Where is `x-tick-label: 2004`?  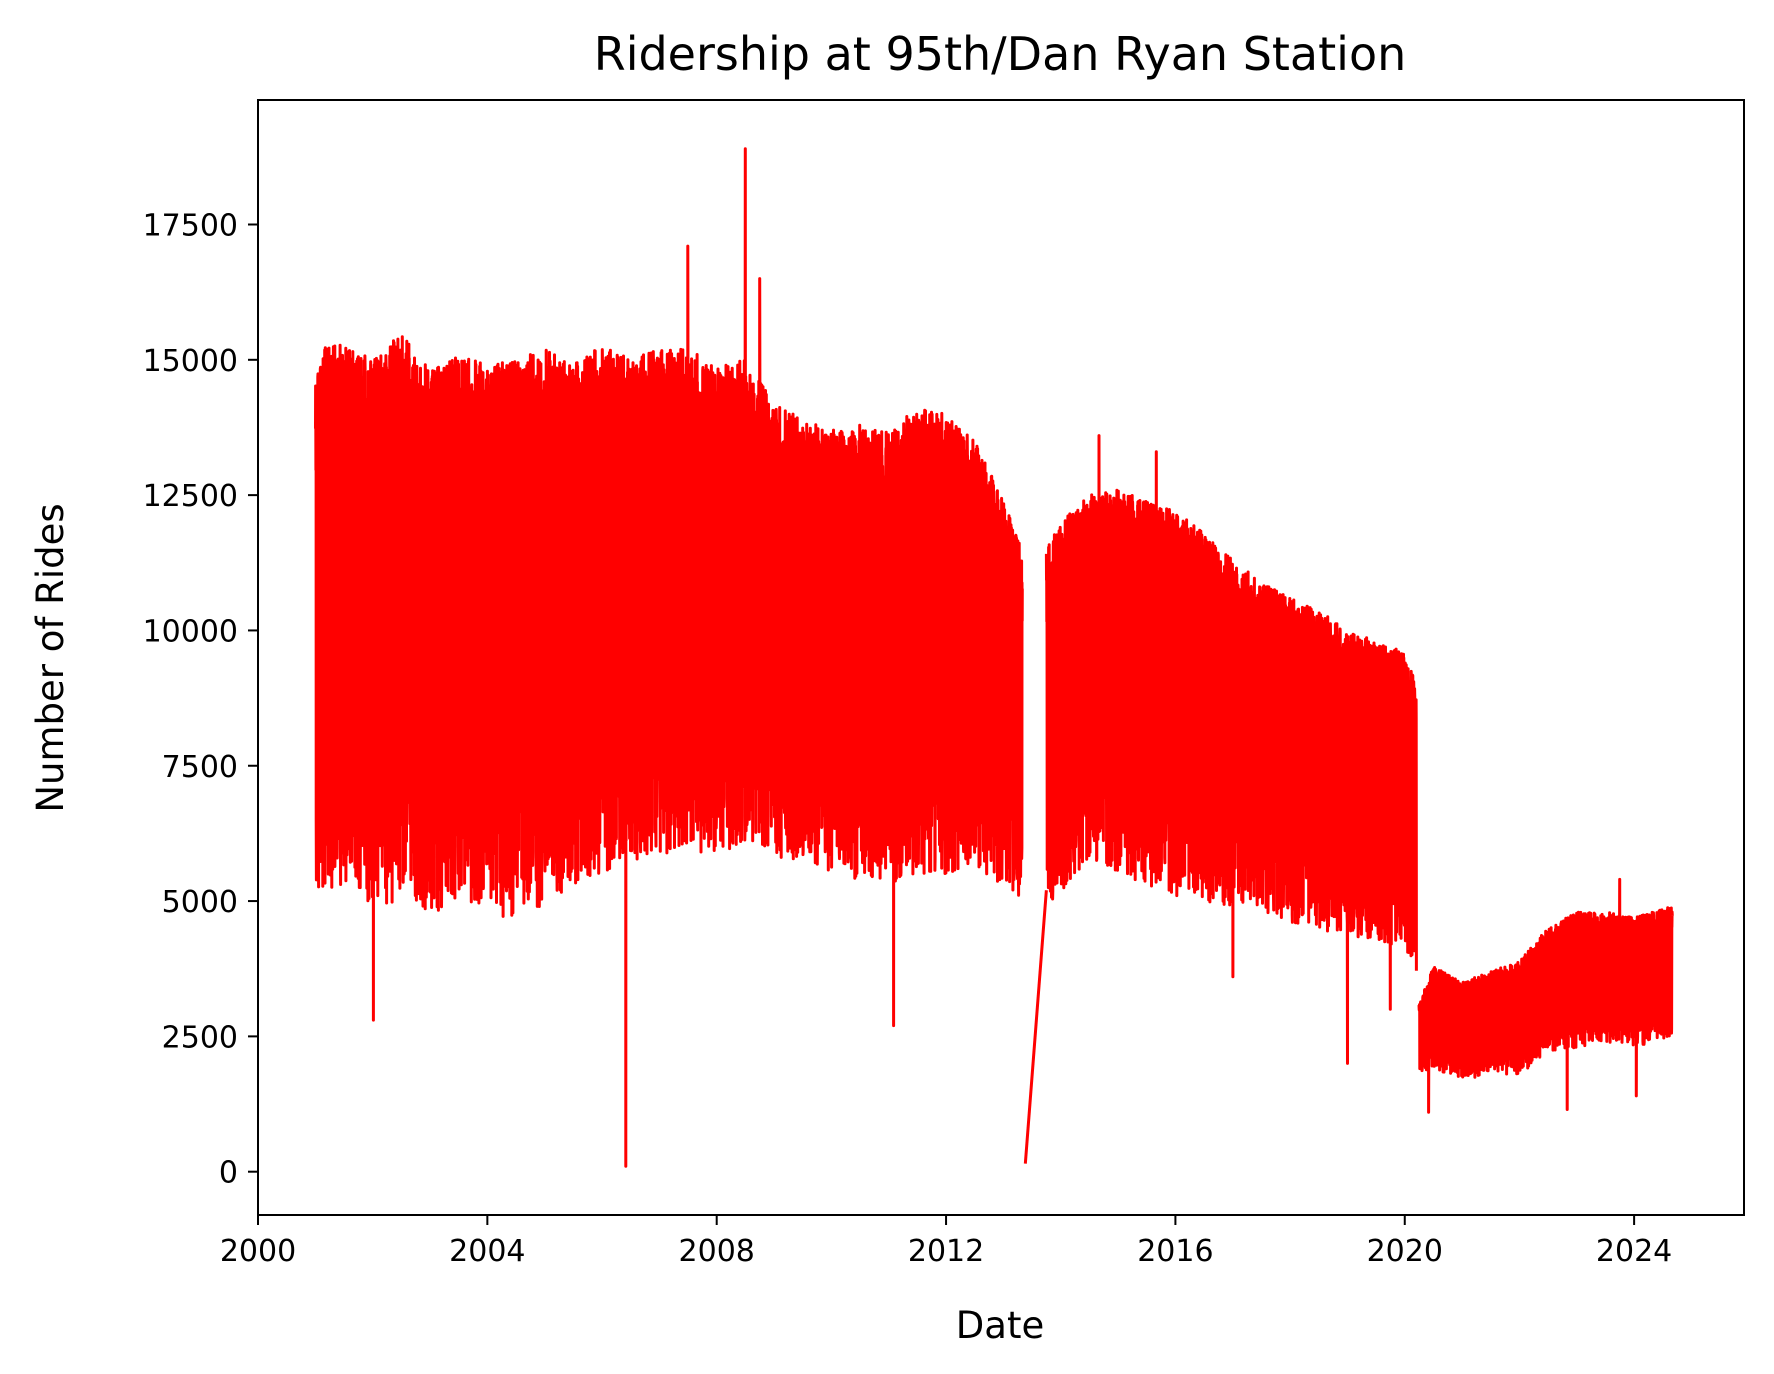
x-tick-label: 2004 is located at coordinates (487, 1251).